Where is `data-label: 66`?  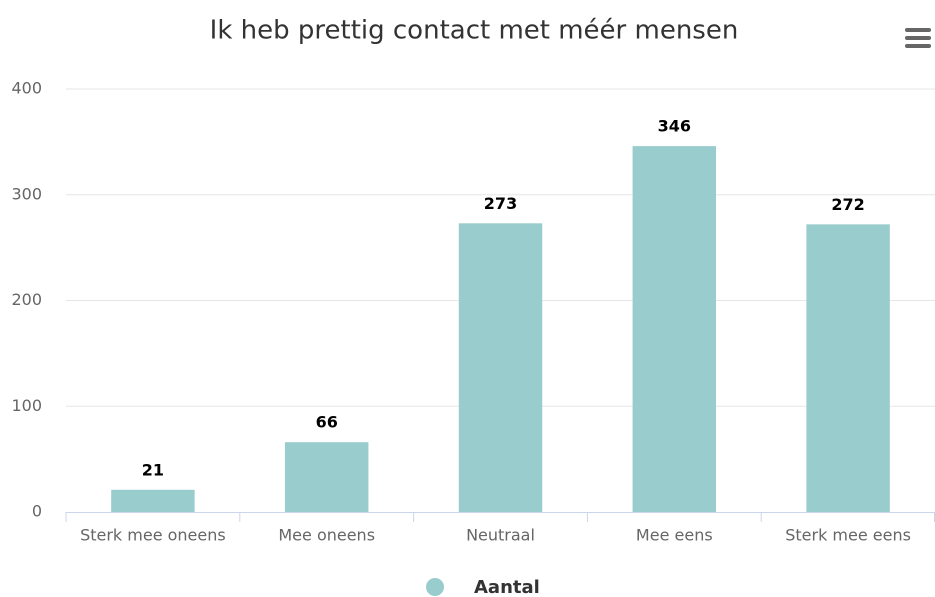 data-label: 66 is located at coordinates (327, 422).